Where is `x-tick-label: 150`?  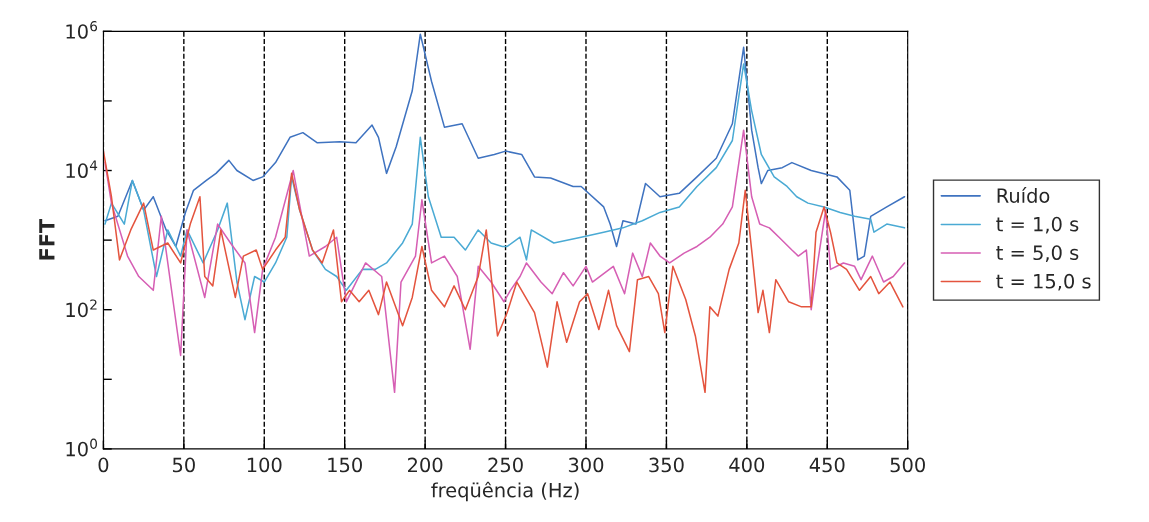 x-tick-label: 150 is located at coordinates (345, 465).